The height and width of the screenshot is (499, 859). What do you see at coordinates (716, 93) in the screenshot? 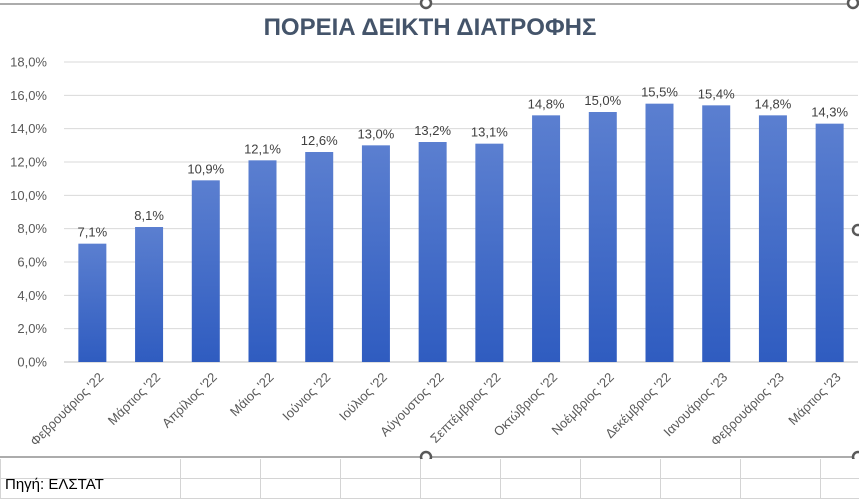
I see `data-label: 15,4%` at bounding box center [716, 93].